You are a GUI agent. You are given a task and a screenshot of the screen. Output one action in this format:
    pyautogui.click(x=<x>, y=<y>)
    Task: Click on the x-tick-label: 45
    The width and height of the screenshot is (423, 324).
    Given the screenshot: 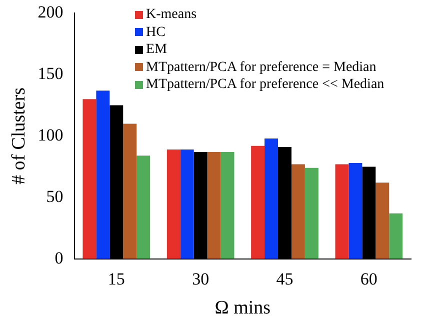 What is the action you would take?
    pyautogui.click(x=285, y=278)
    